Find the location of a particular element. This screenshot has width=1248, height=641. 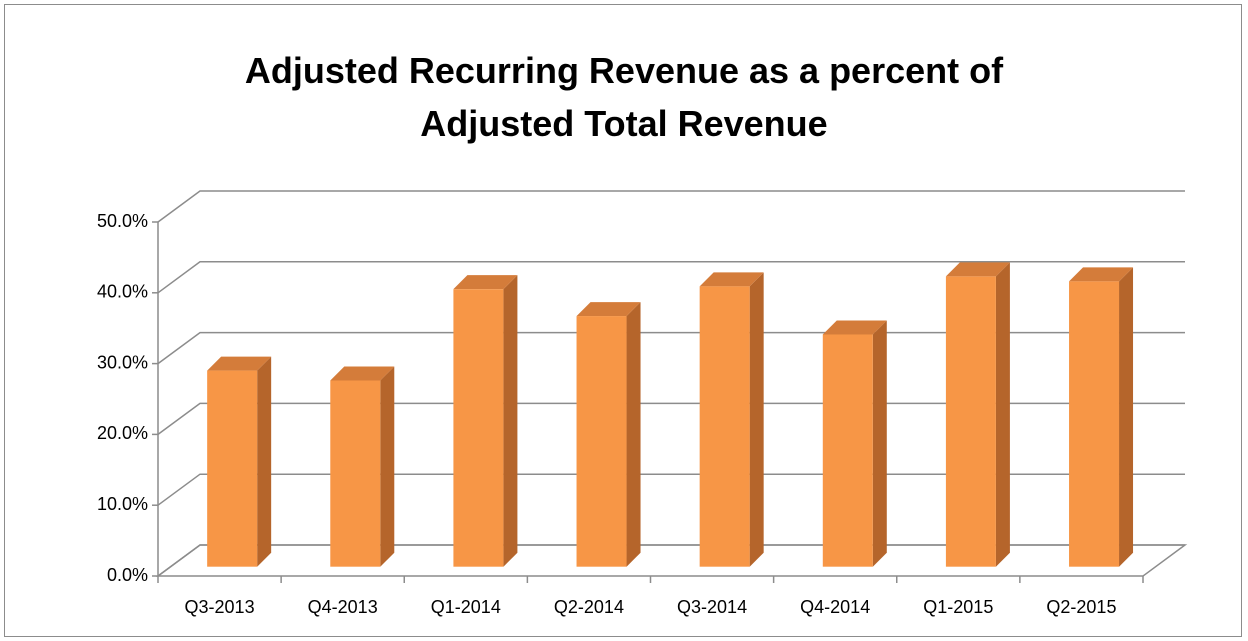

x-tick-label: Q1-2015 is located at coordinates (958, 607).